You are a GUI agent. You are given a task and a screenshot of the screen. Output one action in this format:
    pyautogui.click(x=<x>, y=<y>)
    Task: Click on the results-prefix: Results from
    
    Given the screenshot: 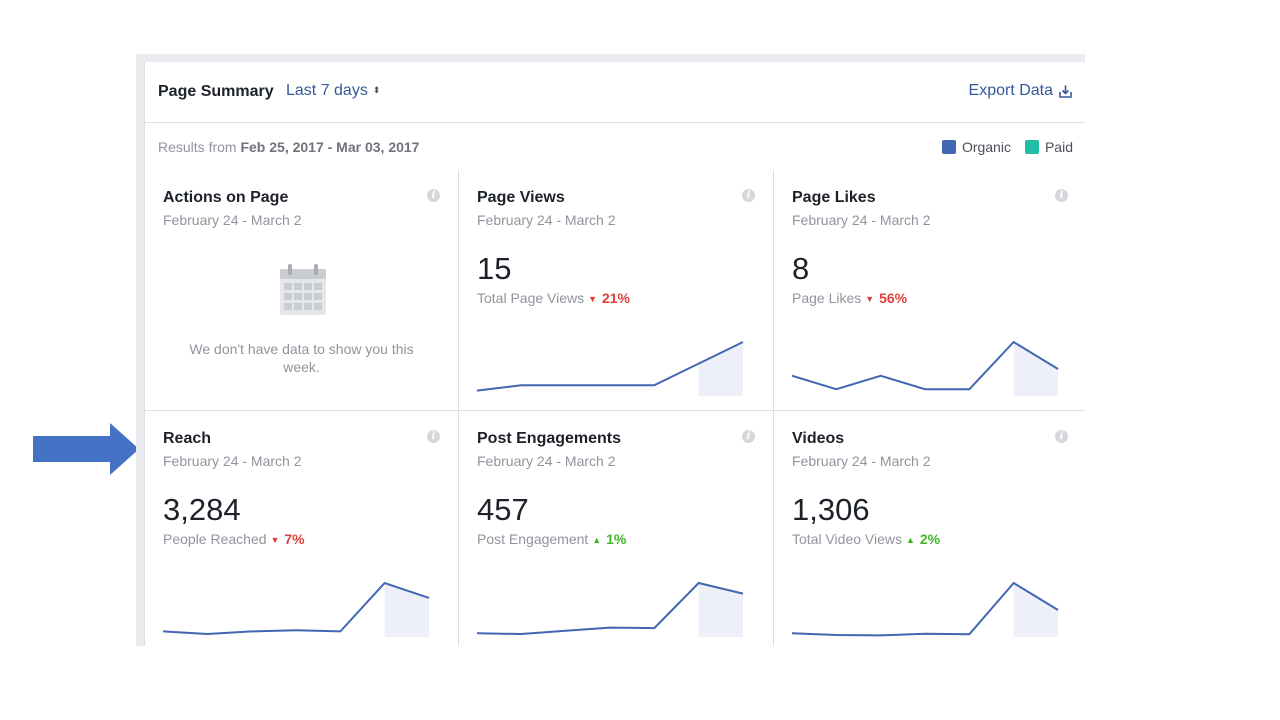 What is the action you would take?
    pyautogui.click(x=197, y=147)
    